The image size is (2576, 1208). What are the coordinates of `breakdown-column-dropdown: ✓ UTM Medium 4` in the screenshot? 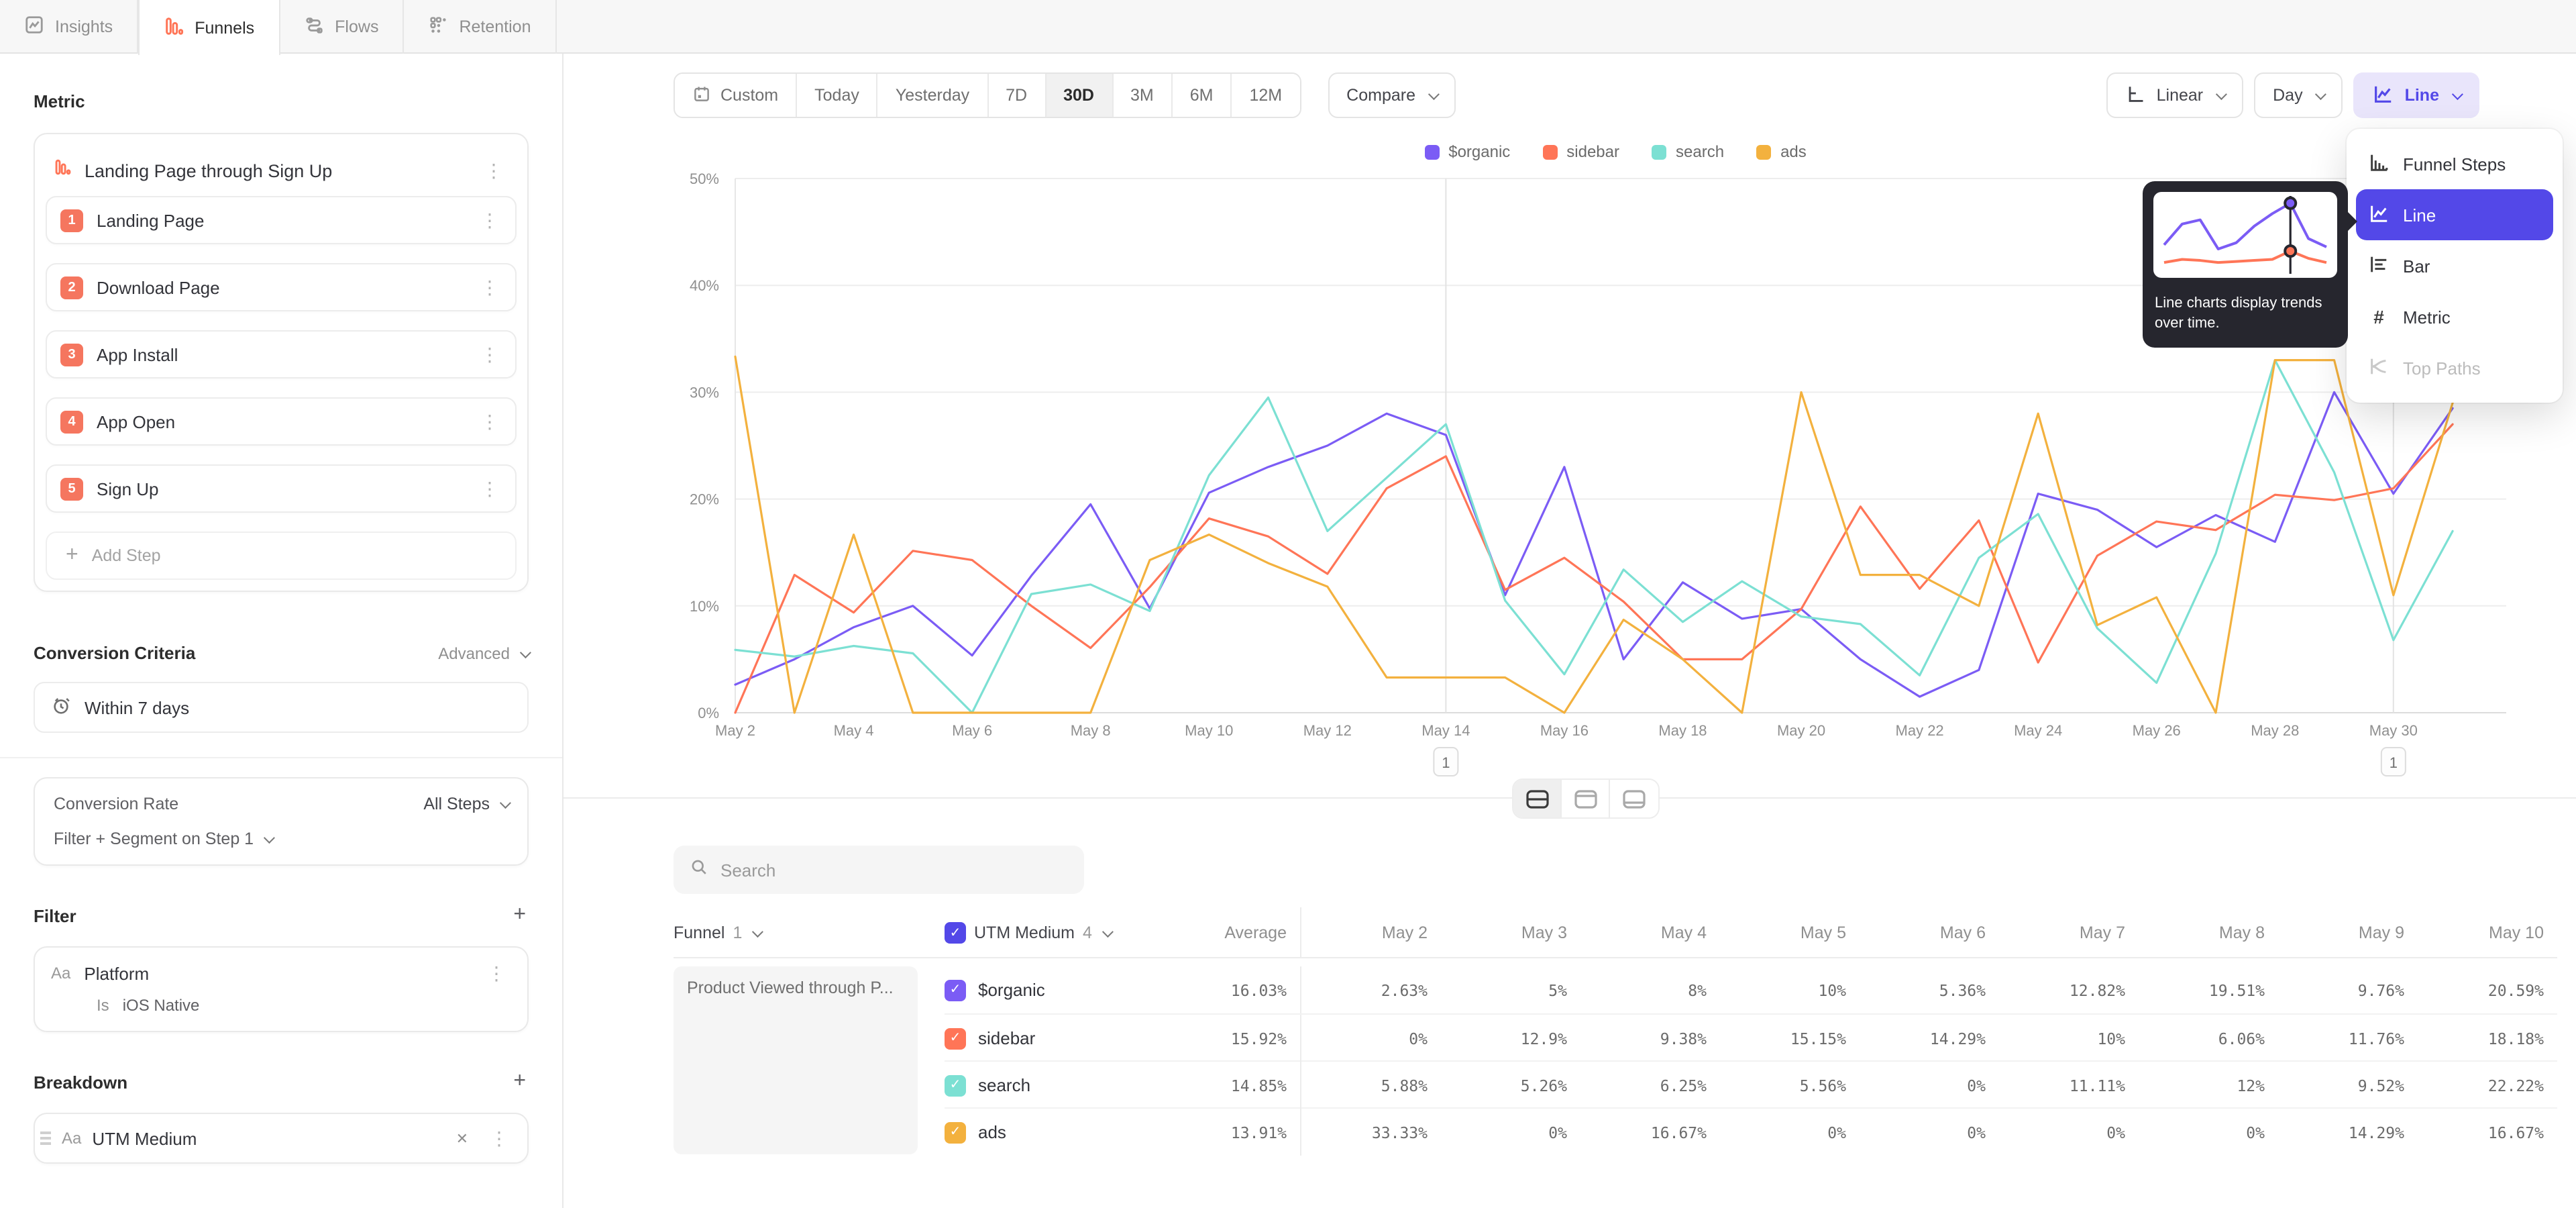 It's located at (1053, 933).